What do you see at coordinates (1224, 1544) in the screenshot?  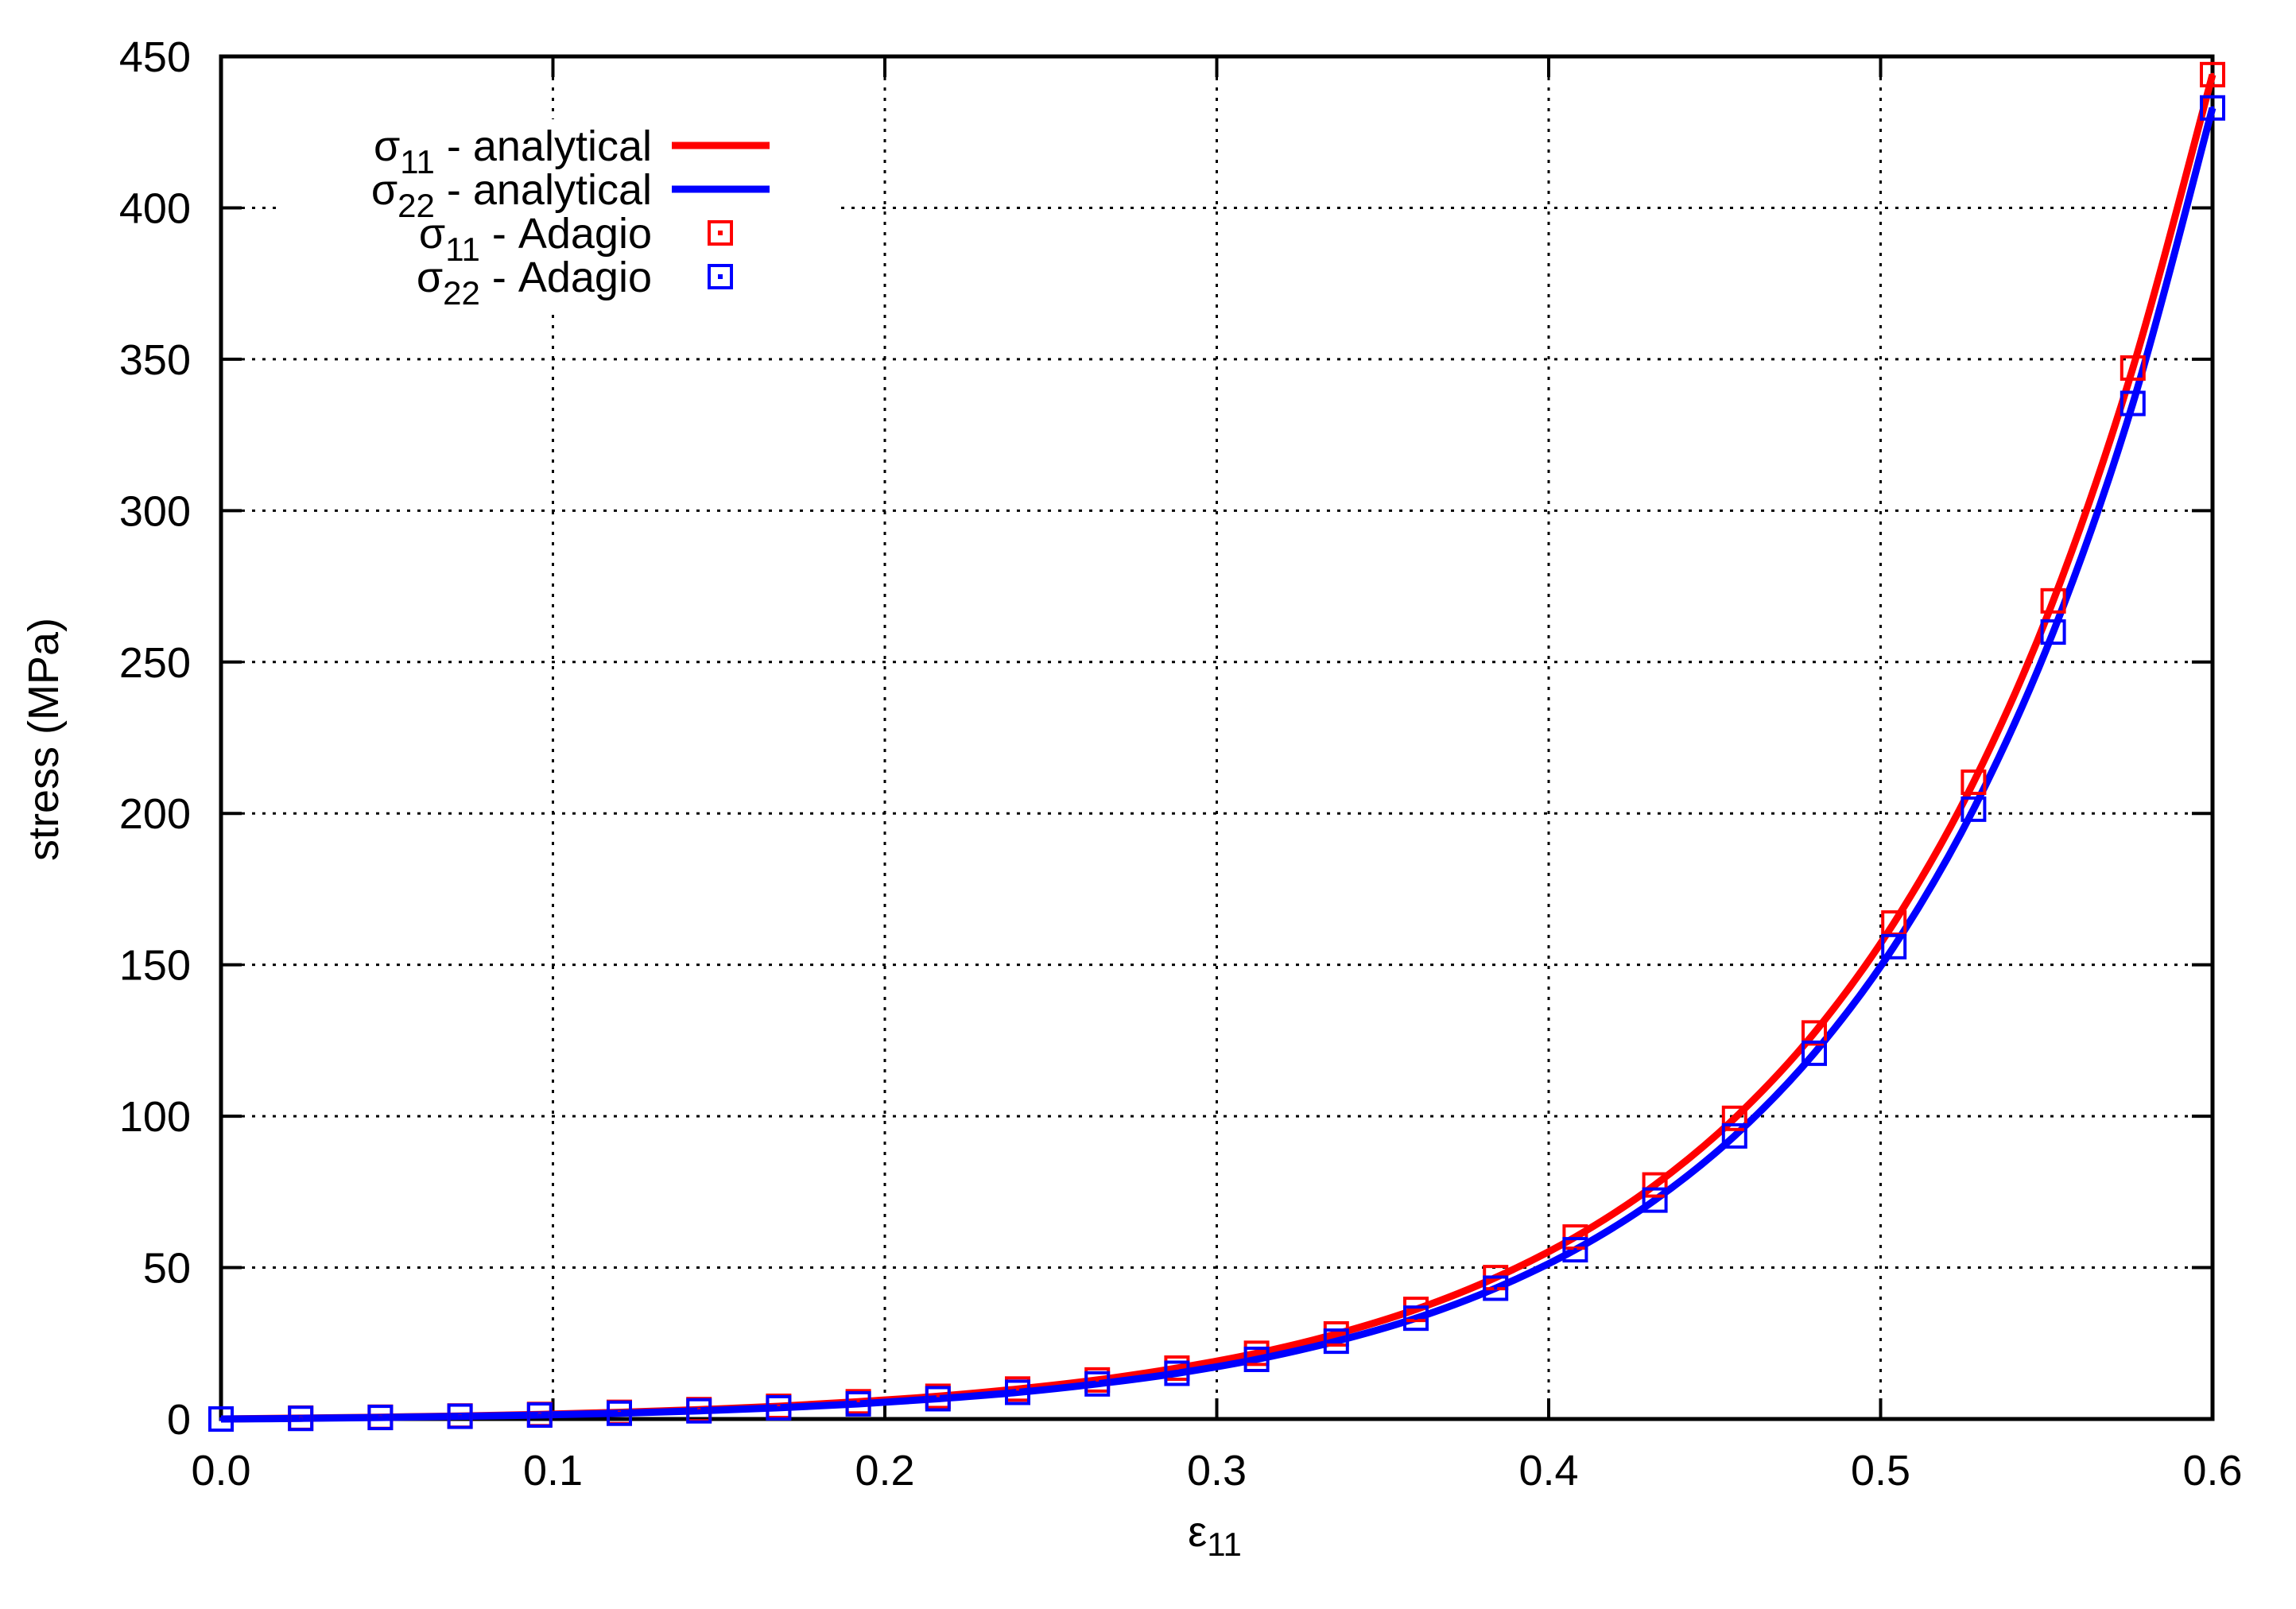 I see `x-axis-title-subscript: 11` at bounding box center [1224, 1544].